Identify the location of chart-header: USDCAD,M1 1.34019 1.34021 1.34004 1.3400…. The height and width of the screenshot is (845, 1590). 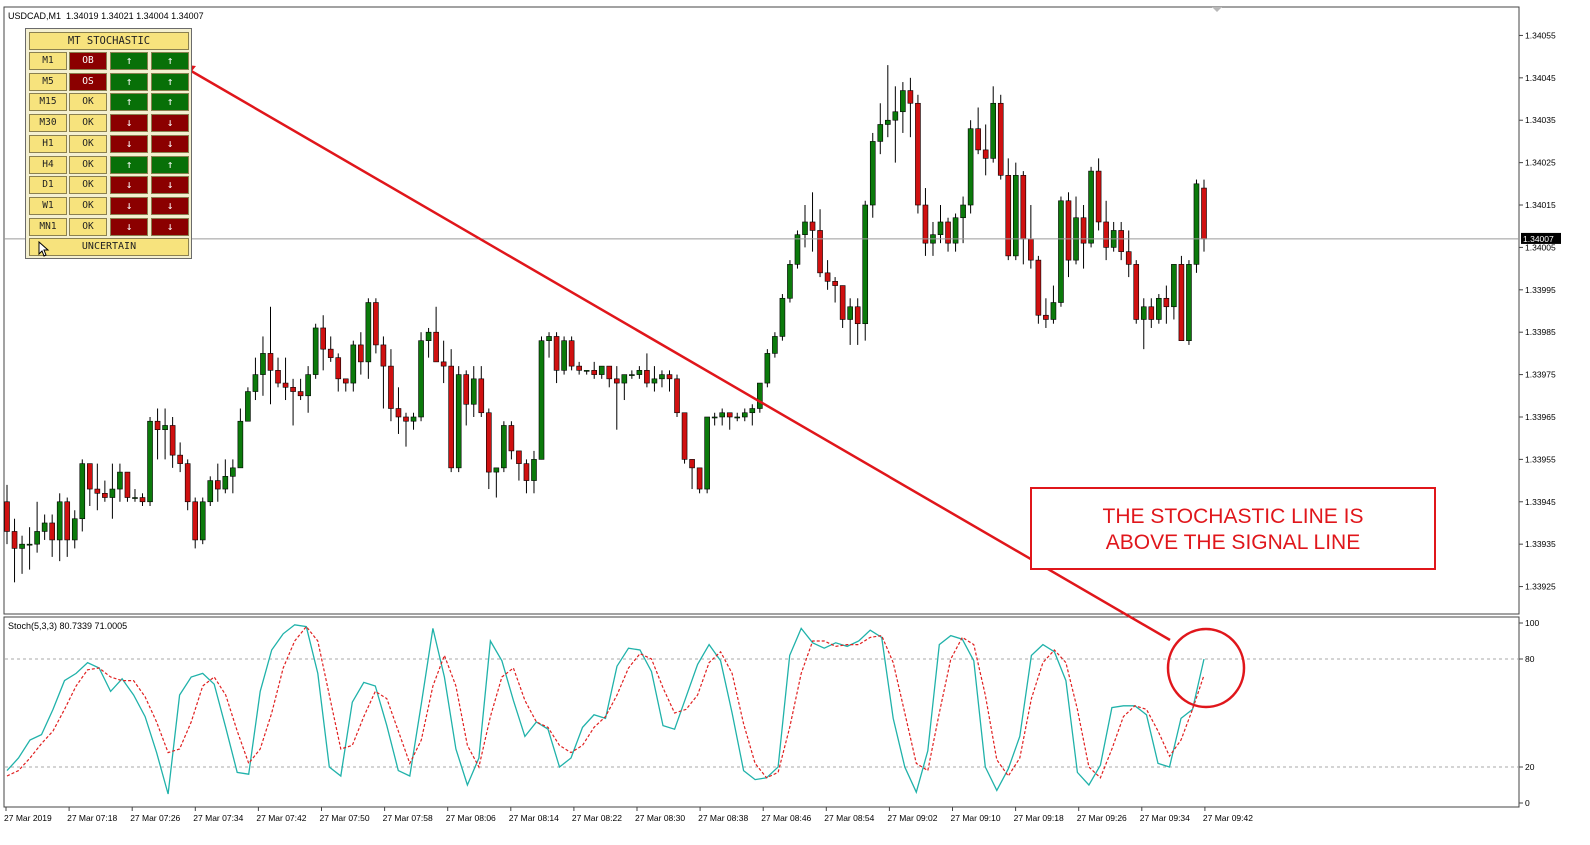
(106, 16).